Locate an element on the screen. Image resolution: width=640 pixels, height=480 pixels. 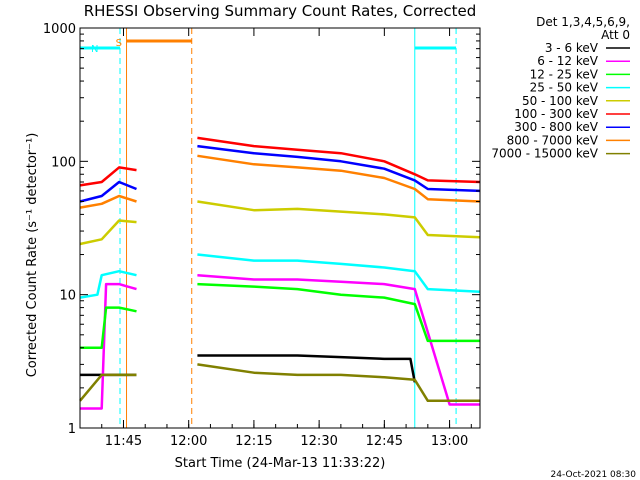
x-tick-label-0: 11:45 is located at coordinates (123, 441).